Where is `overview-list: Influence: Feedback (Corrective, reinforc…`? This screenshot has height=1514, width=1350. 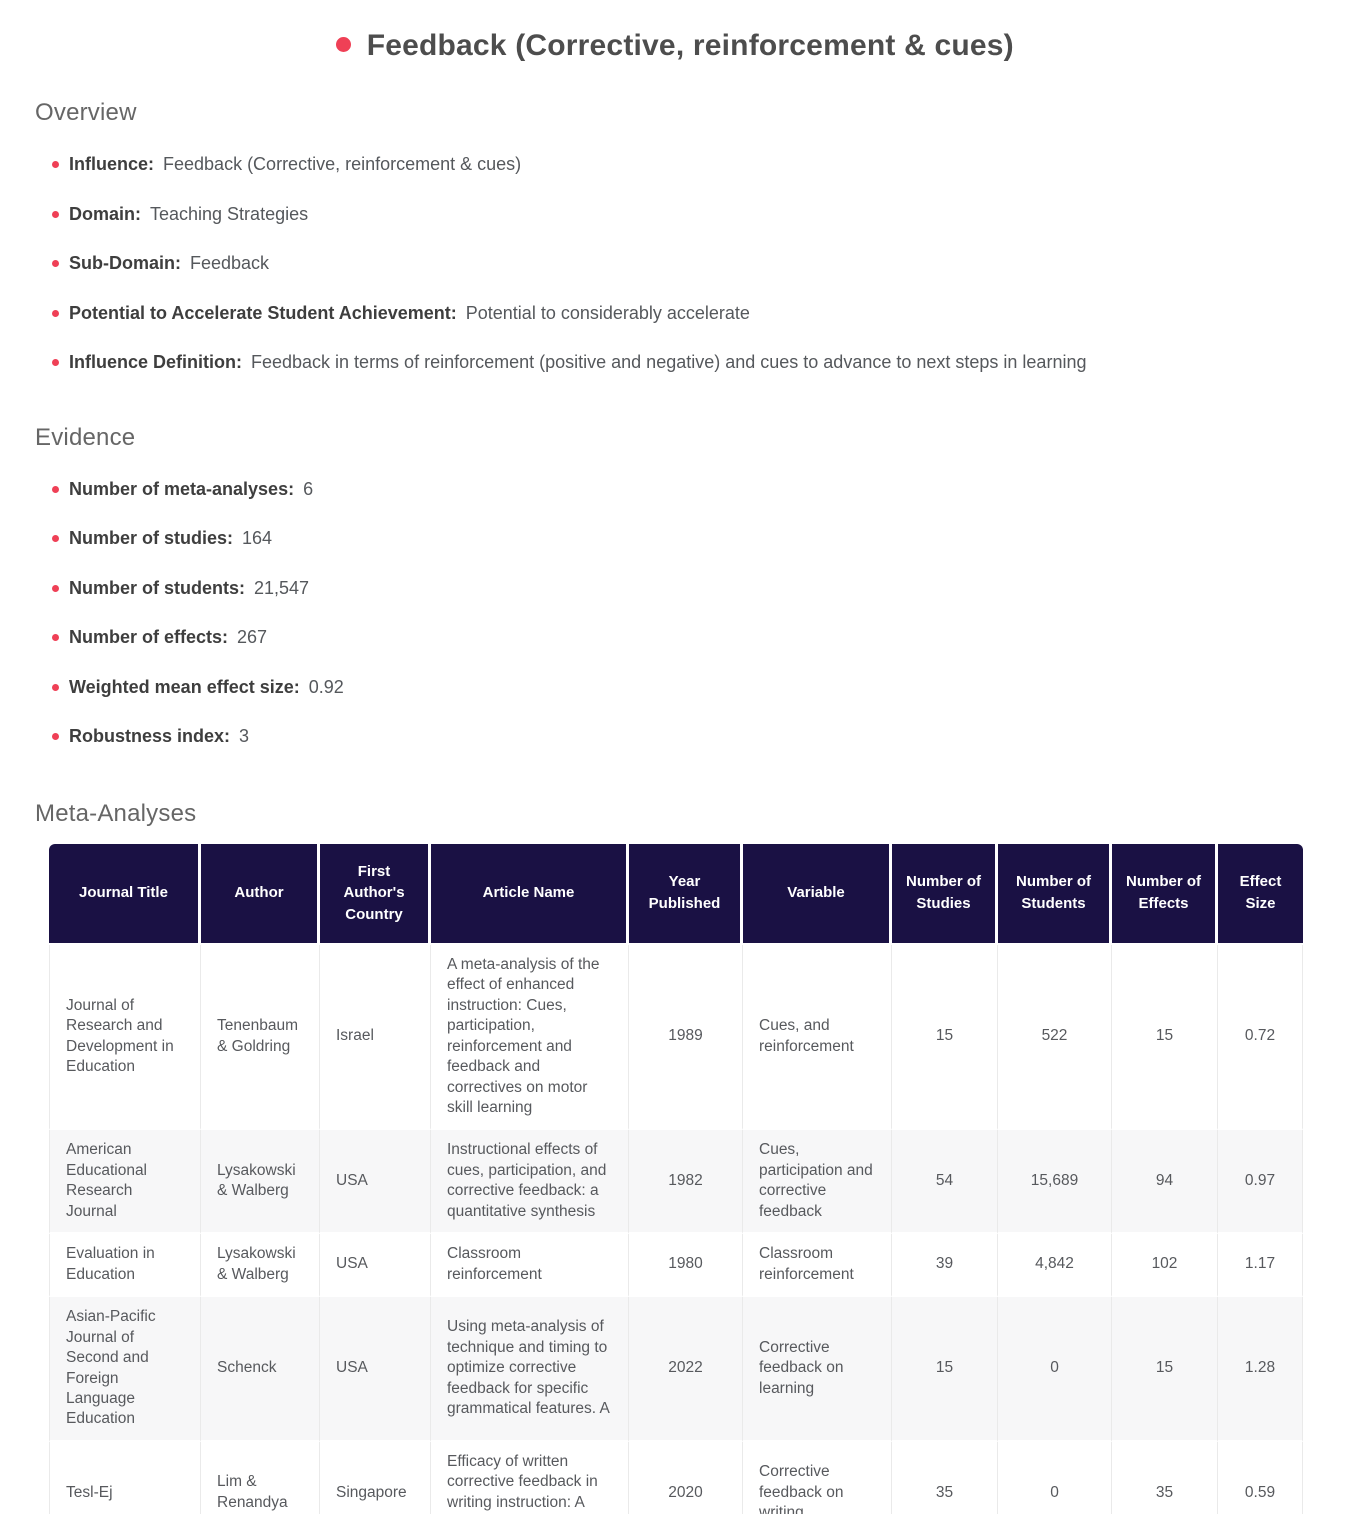 overview-list: Influence: Feedback (Corrective, reinforc… is located at coordinates (675, 263).